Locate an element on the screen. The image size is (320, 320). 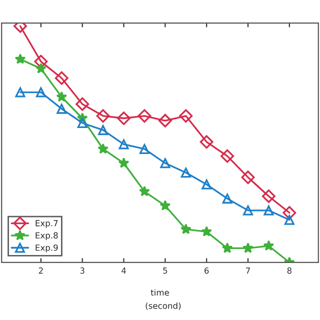
text: (second) is located at coordinates (163, 306).